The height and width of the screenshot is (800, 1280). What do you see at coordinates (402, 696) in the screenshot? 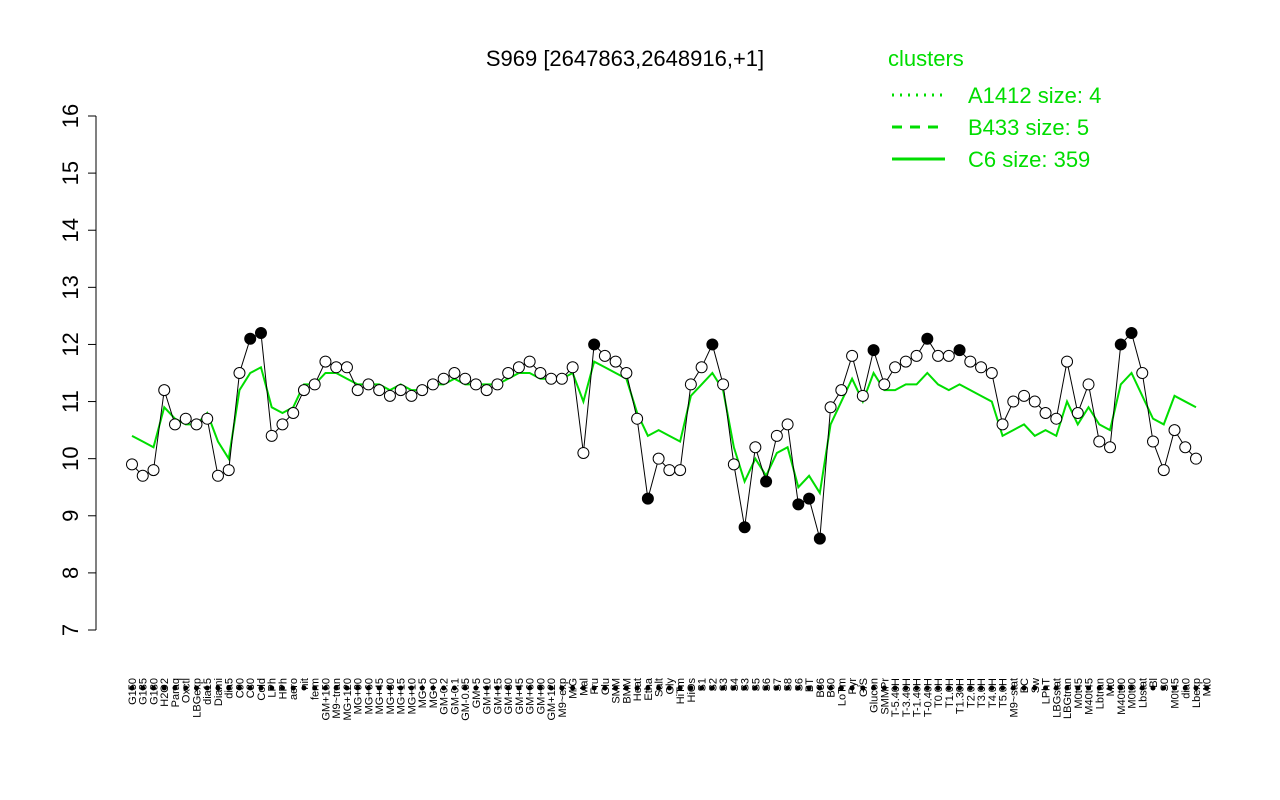
I see `x-tick-label: MG+15` at bounding box center [402, 696].